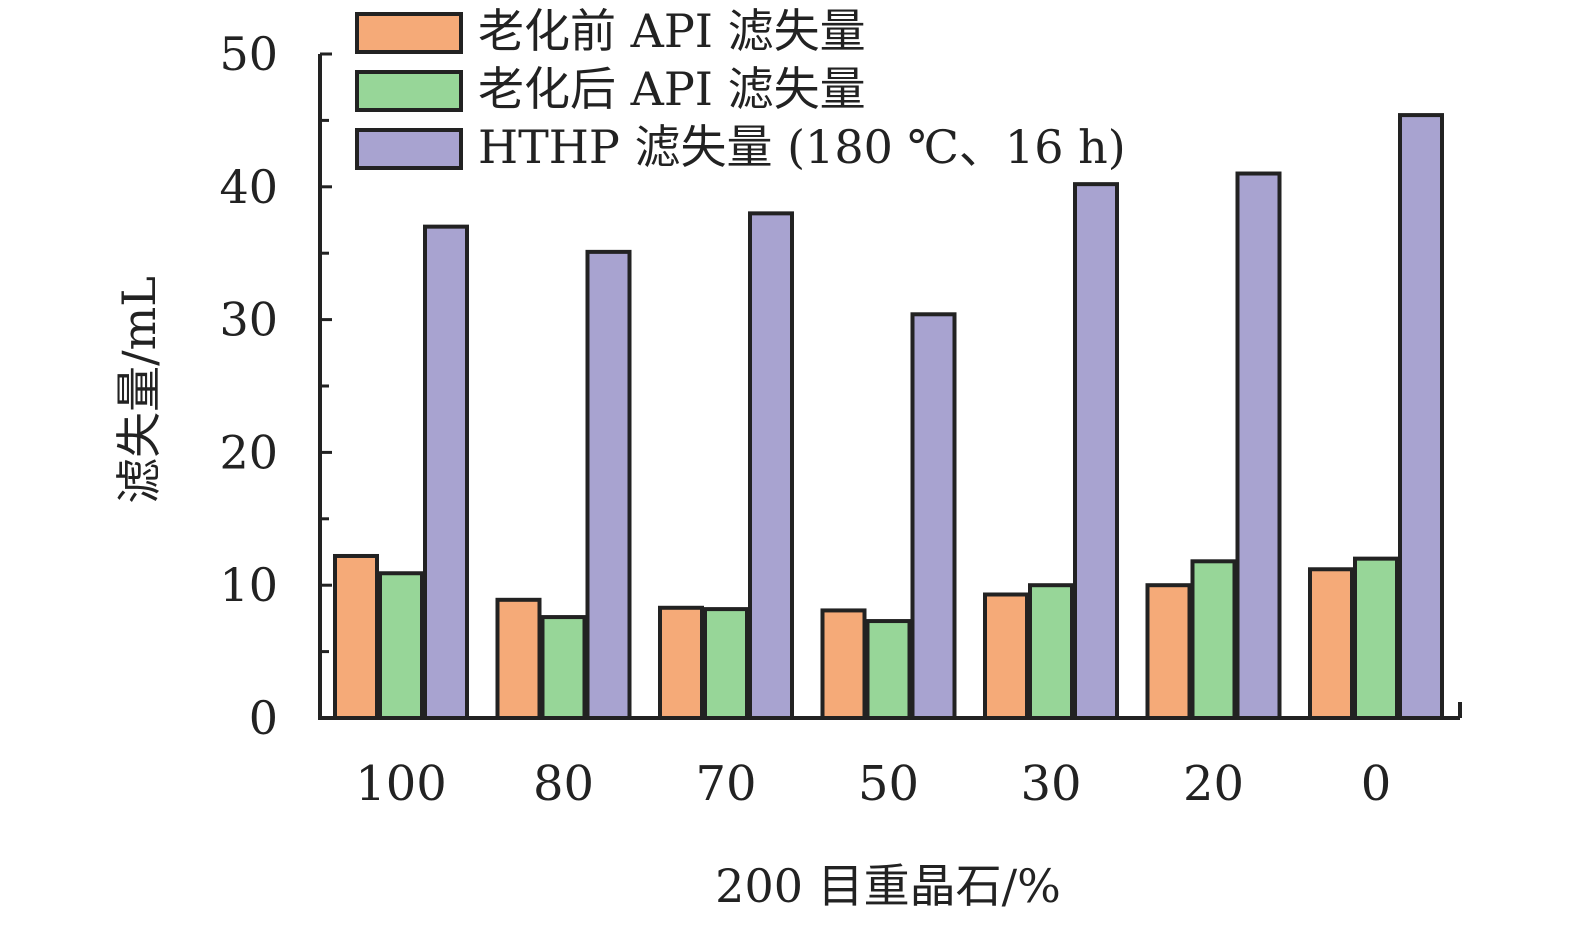  What do you see at coordinates (1050, 784) in the screenshot?
I see `x-tick-label: 30` at bounding box center [1050, 784].